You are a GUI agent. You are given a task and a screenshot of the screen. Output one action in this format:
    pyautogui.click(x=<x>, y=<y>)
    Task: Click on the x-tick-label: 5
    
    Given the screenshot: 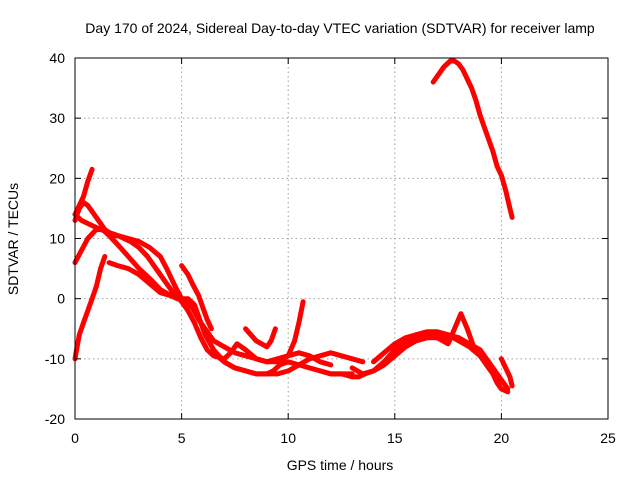 What is the action you would take?
    pyautogui.click(x=182, y=438)
    